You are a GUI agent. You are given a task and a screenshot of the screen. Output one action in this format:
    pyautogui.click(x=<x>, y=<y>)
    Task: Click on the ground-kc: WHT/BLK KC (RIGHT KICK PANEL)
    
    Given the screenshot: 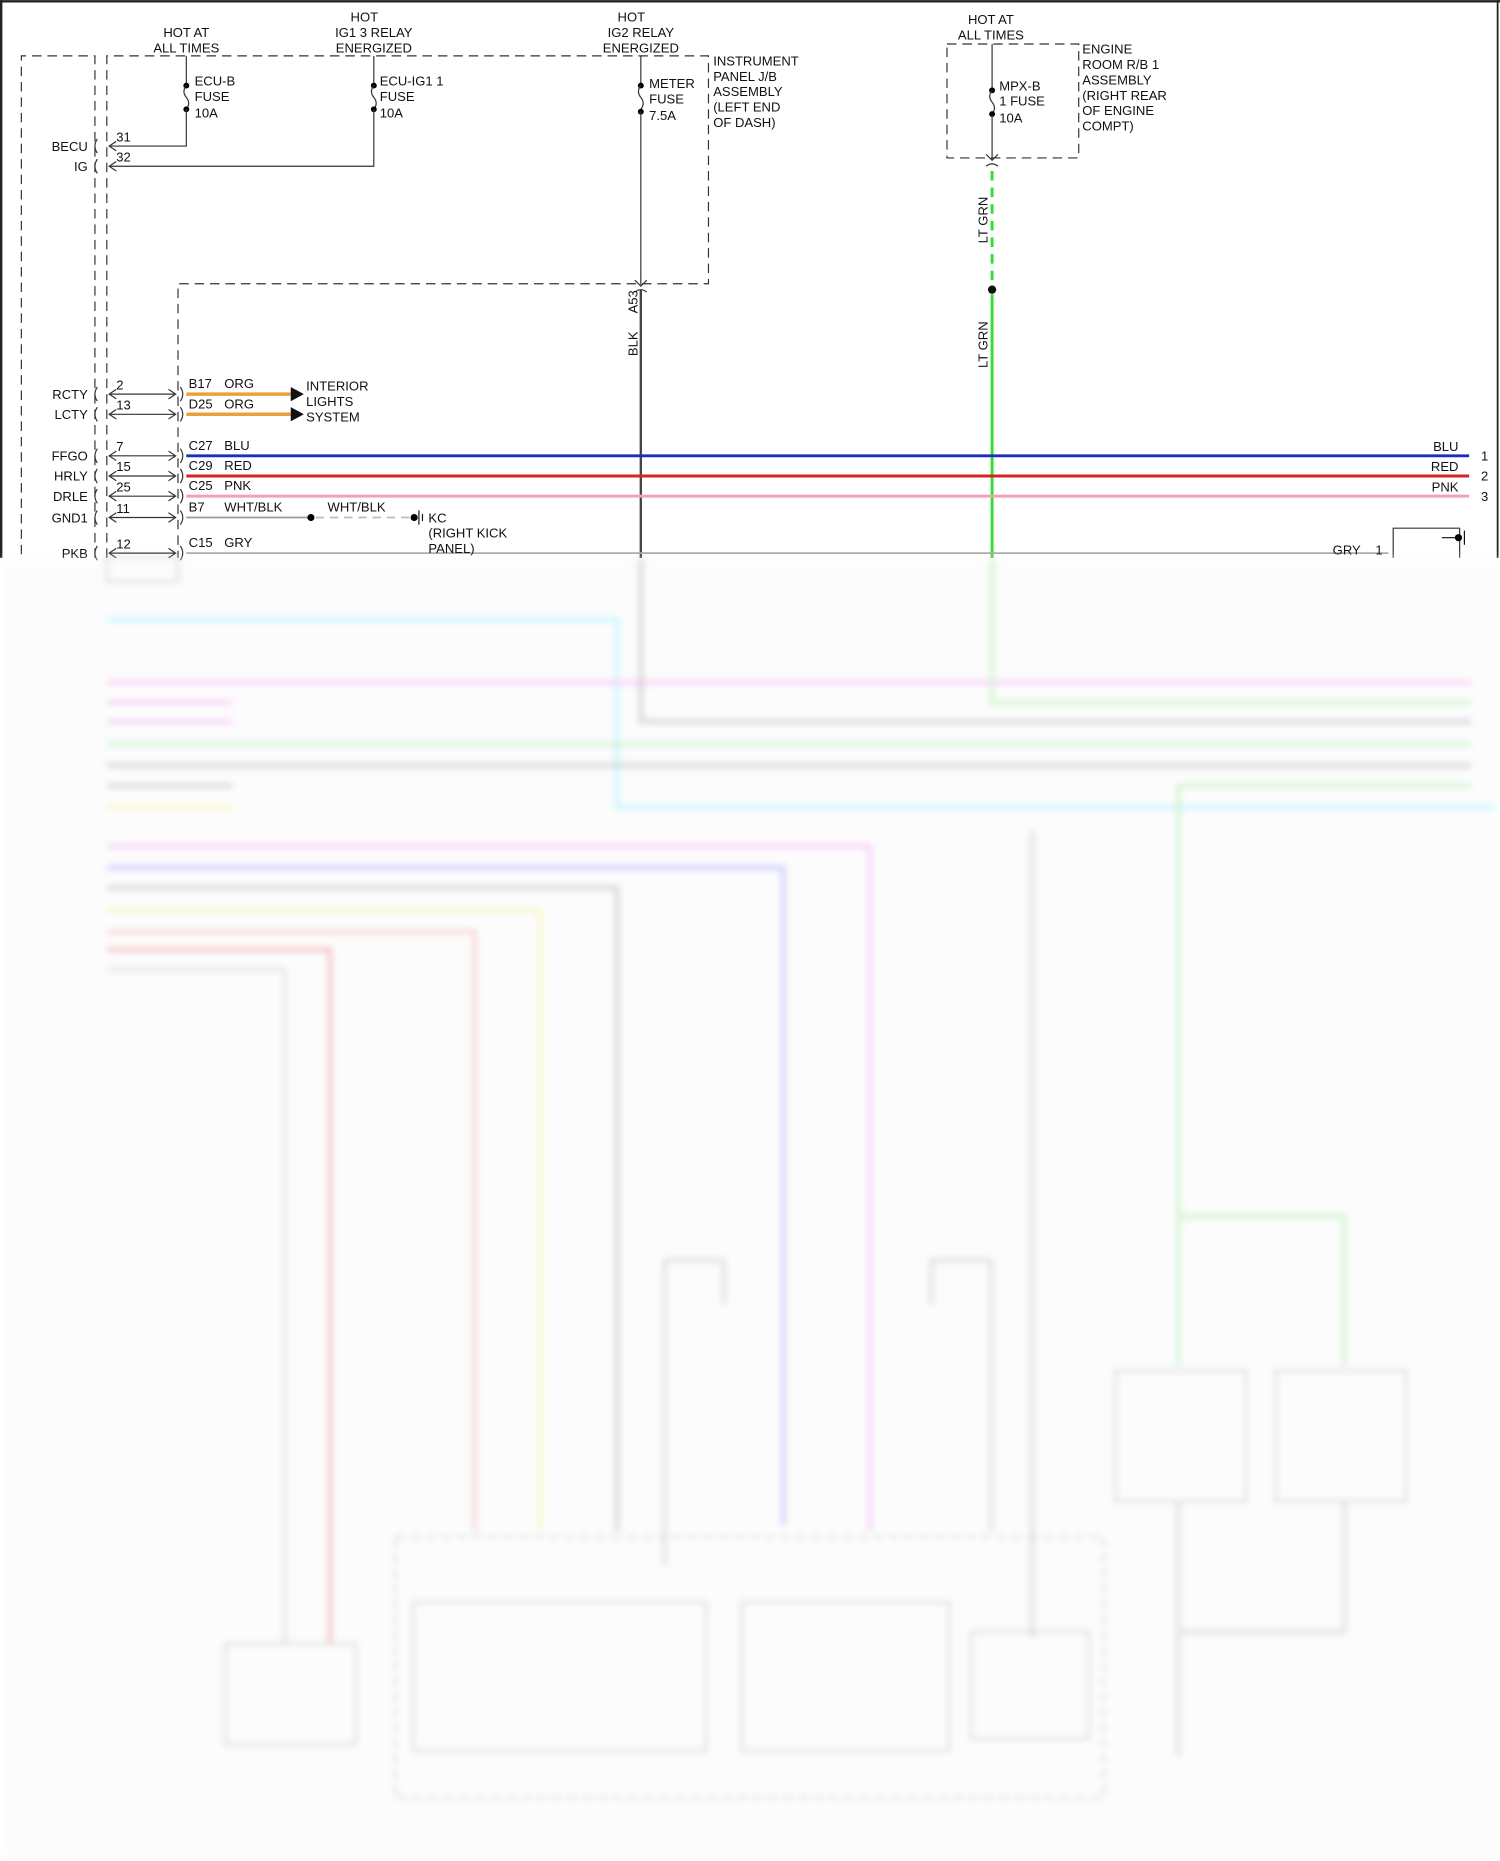 What is the action you would take?
    pyautogui.click(x=346, y=528)
    